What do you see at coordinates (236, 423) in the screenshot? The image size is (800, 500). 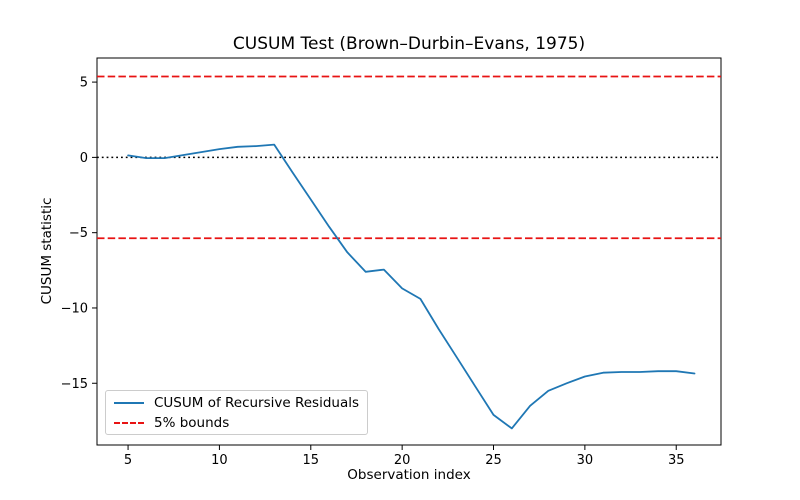 I see `legend-row-bounds: 5% bounds` at bounding box center [236, 423].